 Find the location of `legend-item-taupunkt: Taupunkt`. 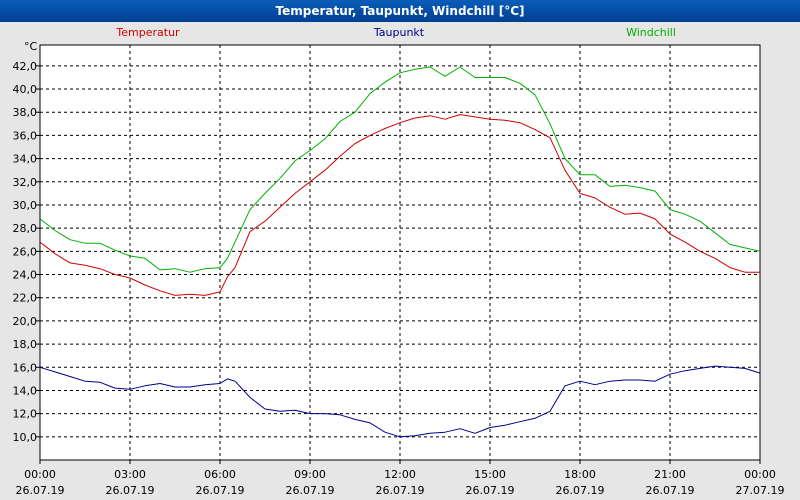

legend-item-taupunkt: Taupunkt is located at coordinates (399, 32).